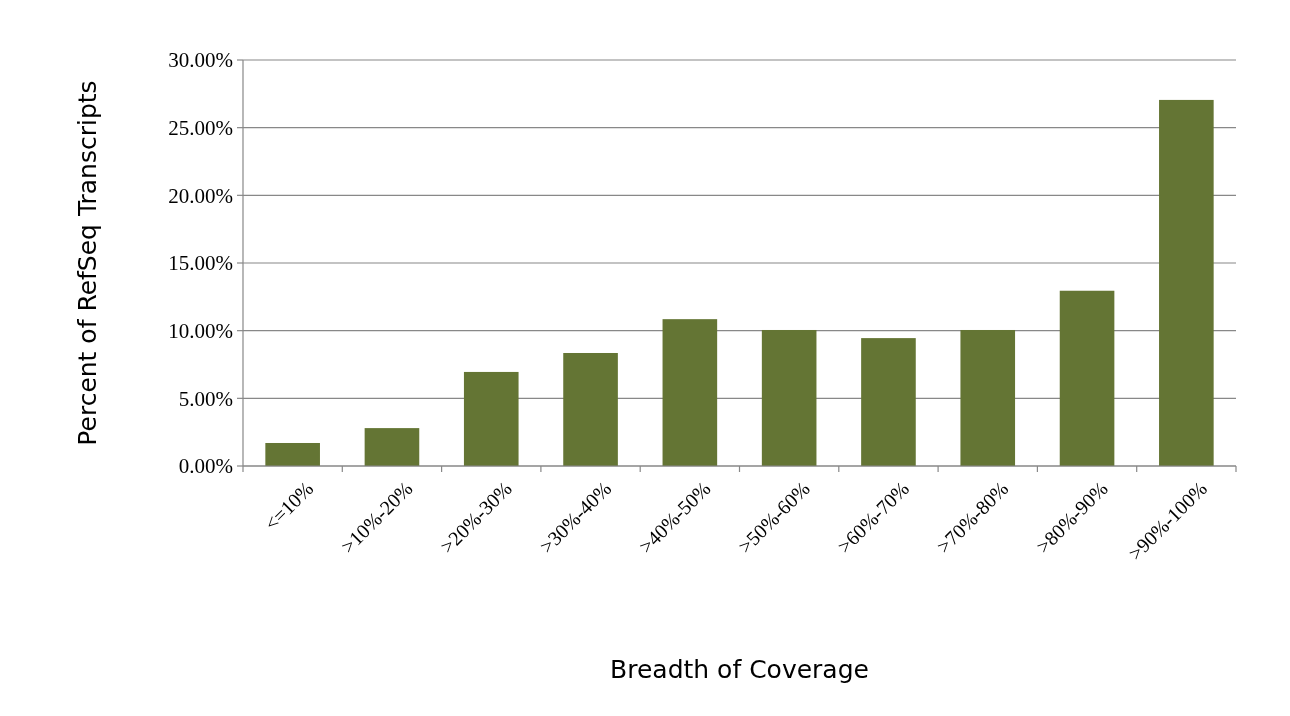  What do you see at coordinates (205, 466) in the screenshot?
I see `y-tick-label: 0.00%` at bounding box center [205, 466].